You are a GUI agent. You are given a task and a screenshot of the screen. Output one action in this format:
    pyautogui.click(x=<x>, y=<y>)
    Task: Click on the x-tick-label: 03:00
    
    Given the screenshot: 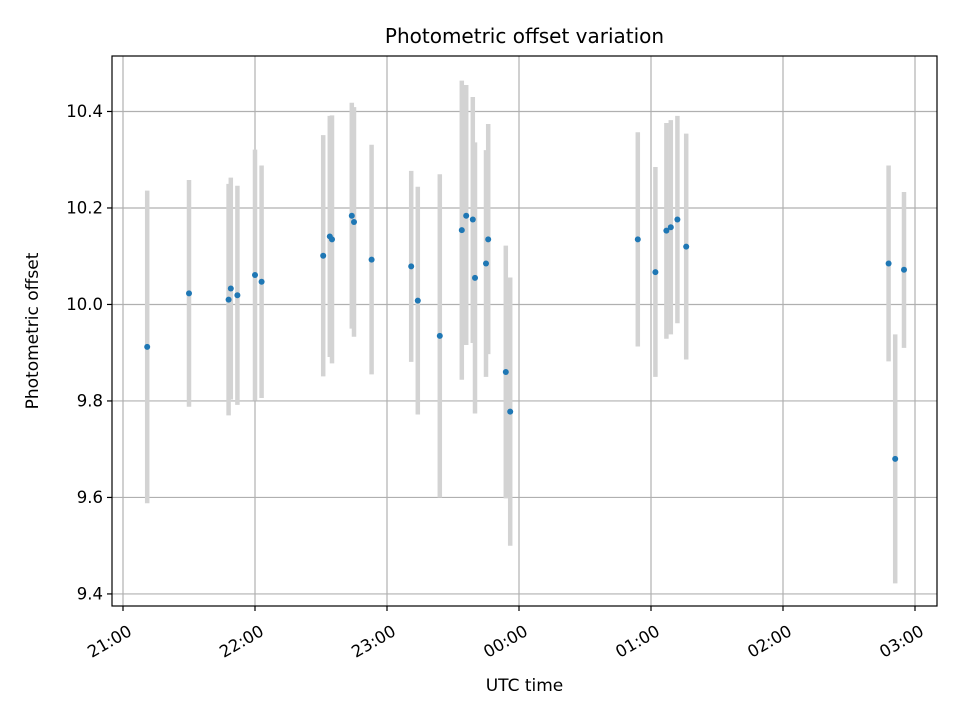 What is the action you would take?
    pyautogui.click(x=901, y=641)
    